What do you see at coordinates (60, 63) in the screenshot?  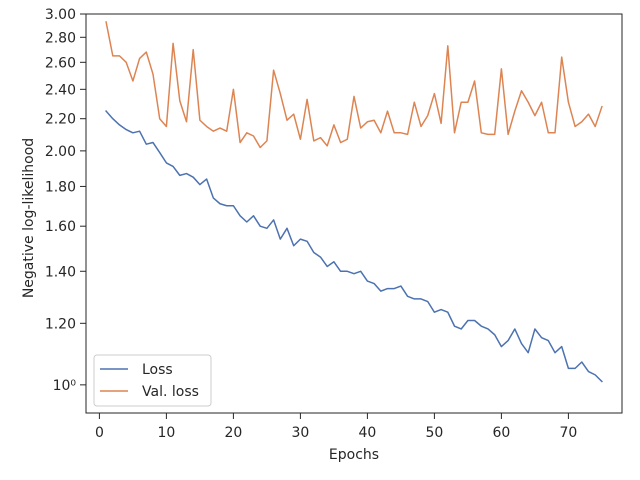 I see `y-tick-label: 2.60` at bounding box center [60, 63].